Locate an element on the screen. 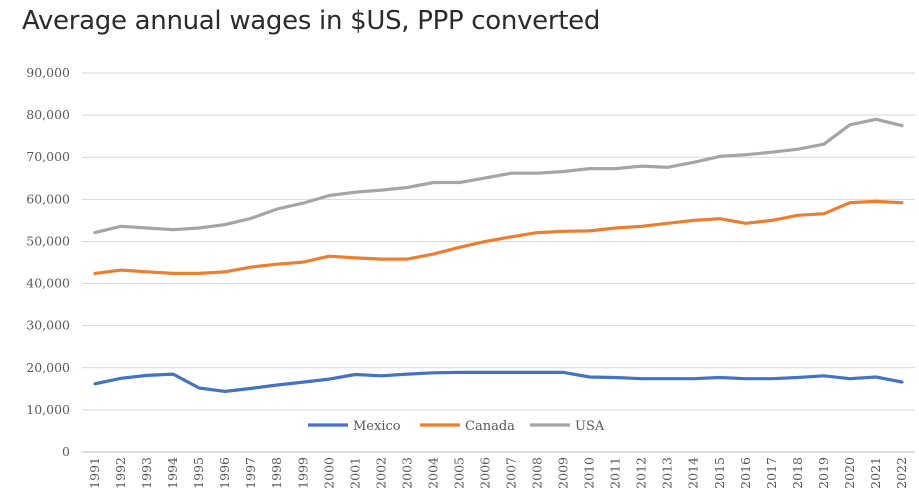  y-tick-label: 90,000 is located at coordinates (48, 72).